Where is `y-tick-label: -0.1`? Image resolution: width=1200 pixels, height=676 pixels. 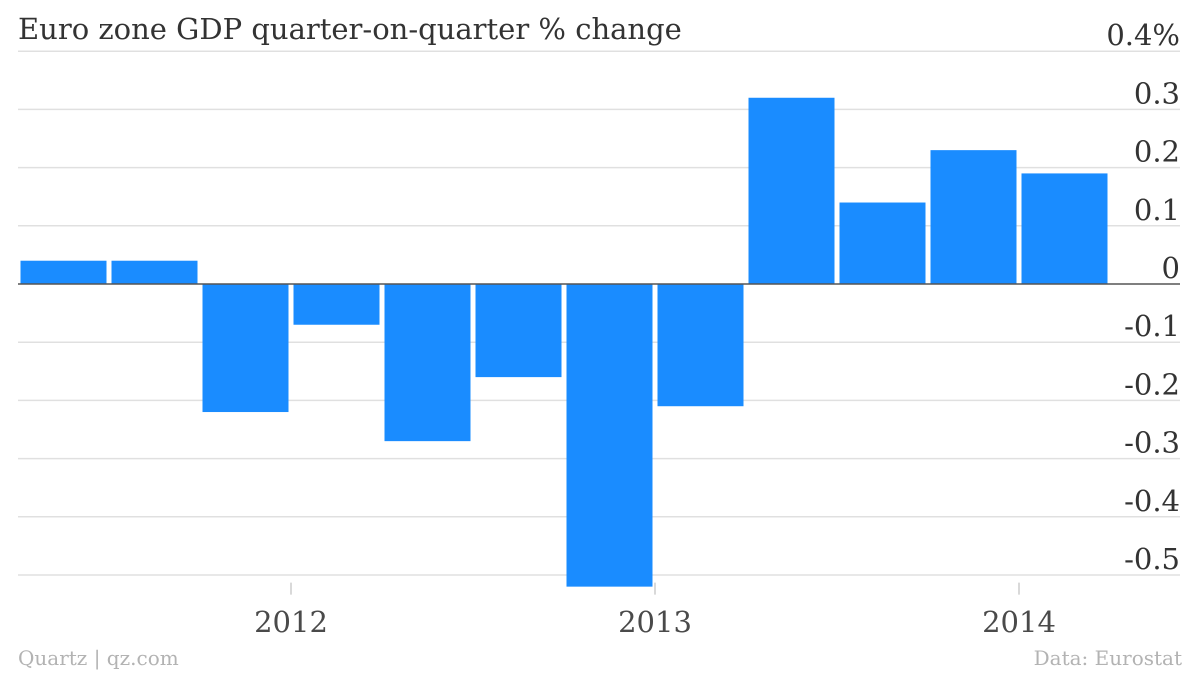 y-tick-label: -0.1 is located at coordinates (1152, 326).